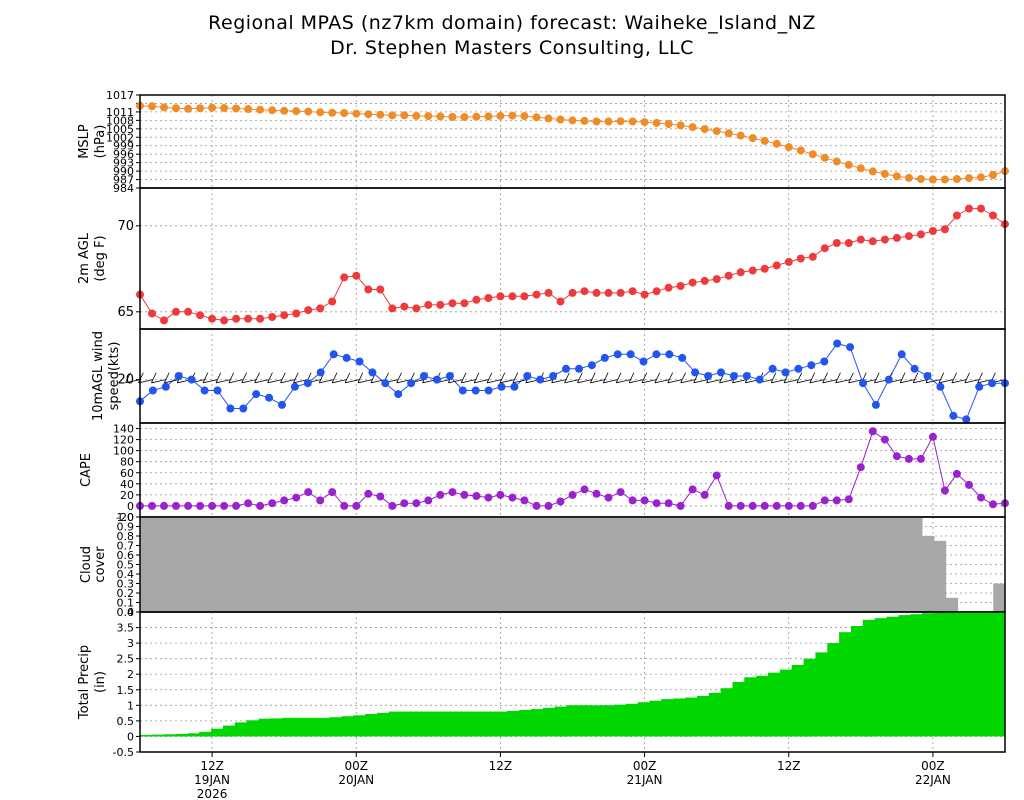 This screenshot has height=800, width=1024. What do you see at coordinates (84, 141) in the screenshot?
I see `mslp-ylabel-line1: MSLP` at bounding box center [84, 141].